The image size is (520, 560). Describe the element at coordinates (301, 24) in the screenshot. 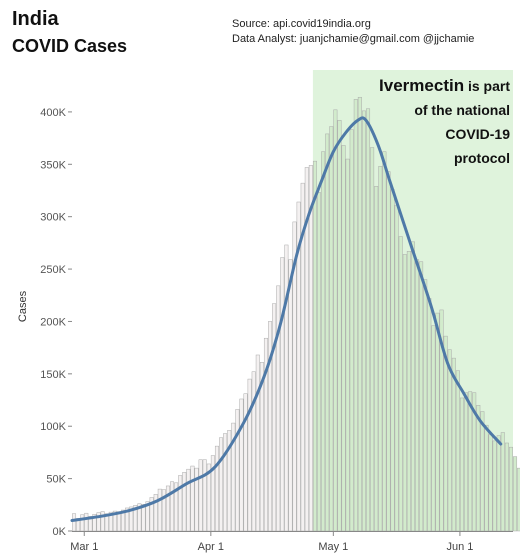

I see `source-text: Source: api.covid19india.org` at that location.